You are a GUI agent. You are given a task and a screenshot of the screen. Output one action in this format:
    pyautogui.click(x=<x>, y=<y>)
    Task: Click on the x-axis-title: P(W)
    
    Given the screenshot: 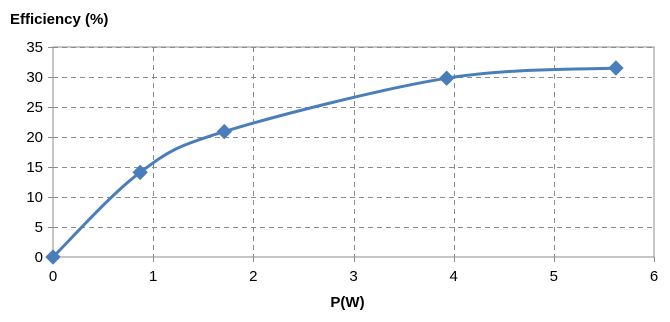 What is the action you would take?
    pyautogui.click(x=347, y=302)
    